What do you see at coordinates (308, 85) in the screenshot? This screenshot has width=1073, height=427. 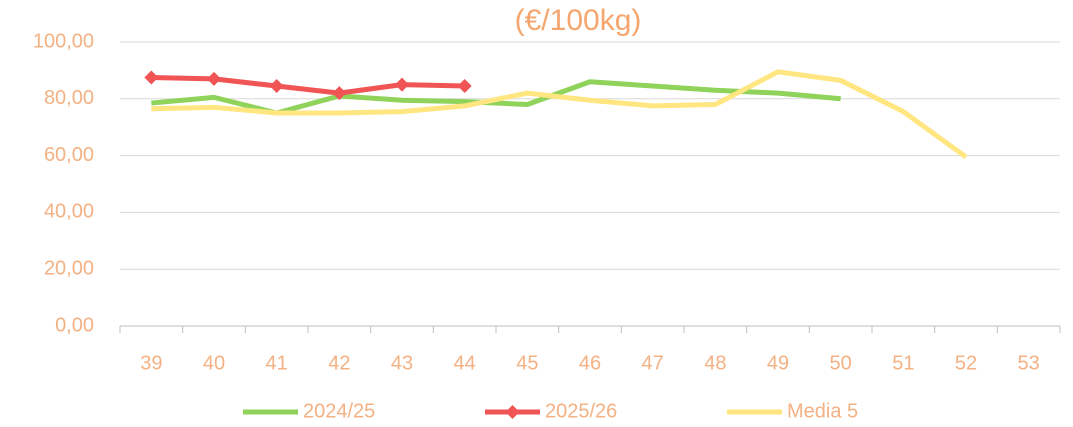 I see `series-line` at bounding box center [308, 85].